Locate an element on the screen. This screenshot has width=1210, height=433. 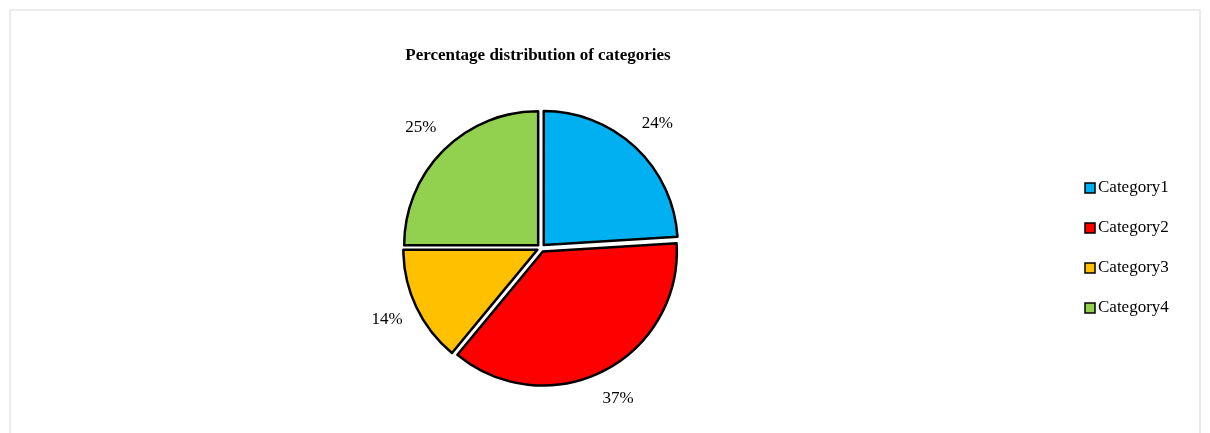
chart-title: Percentage distribution of categories is located at coordinates (538, 54).